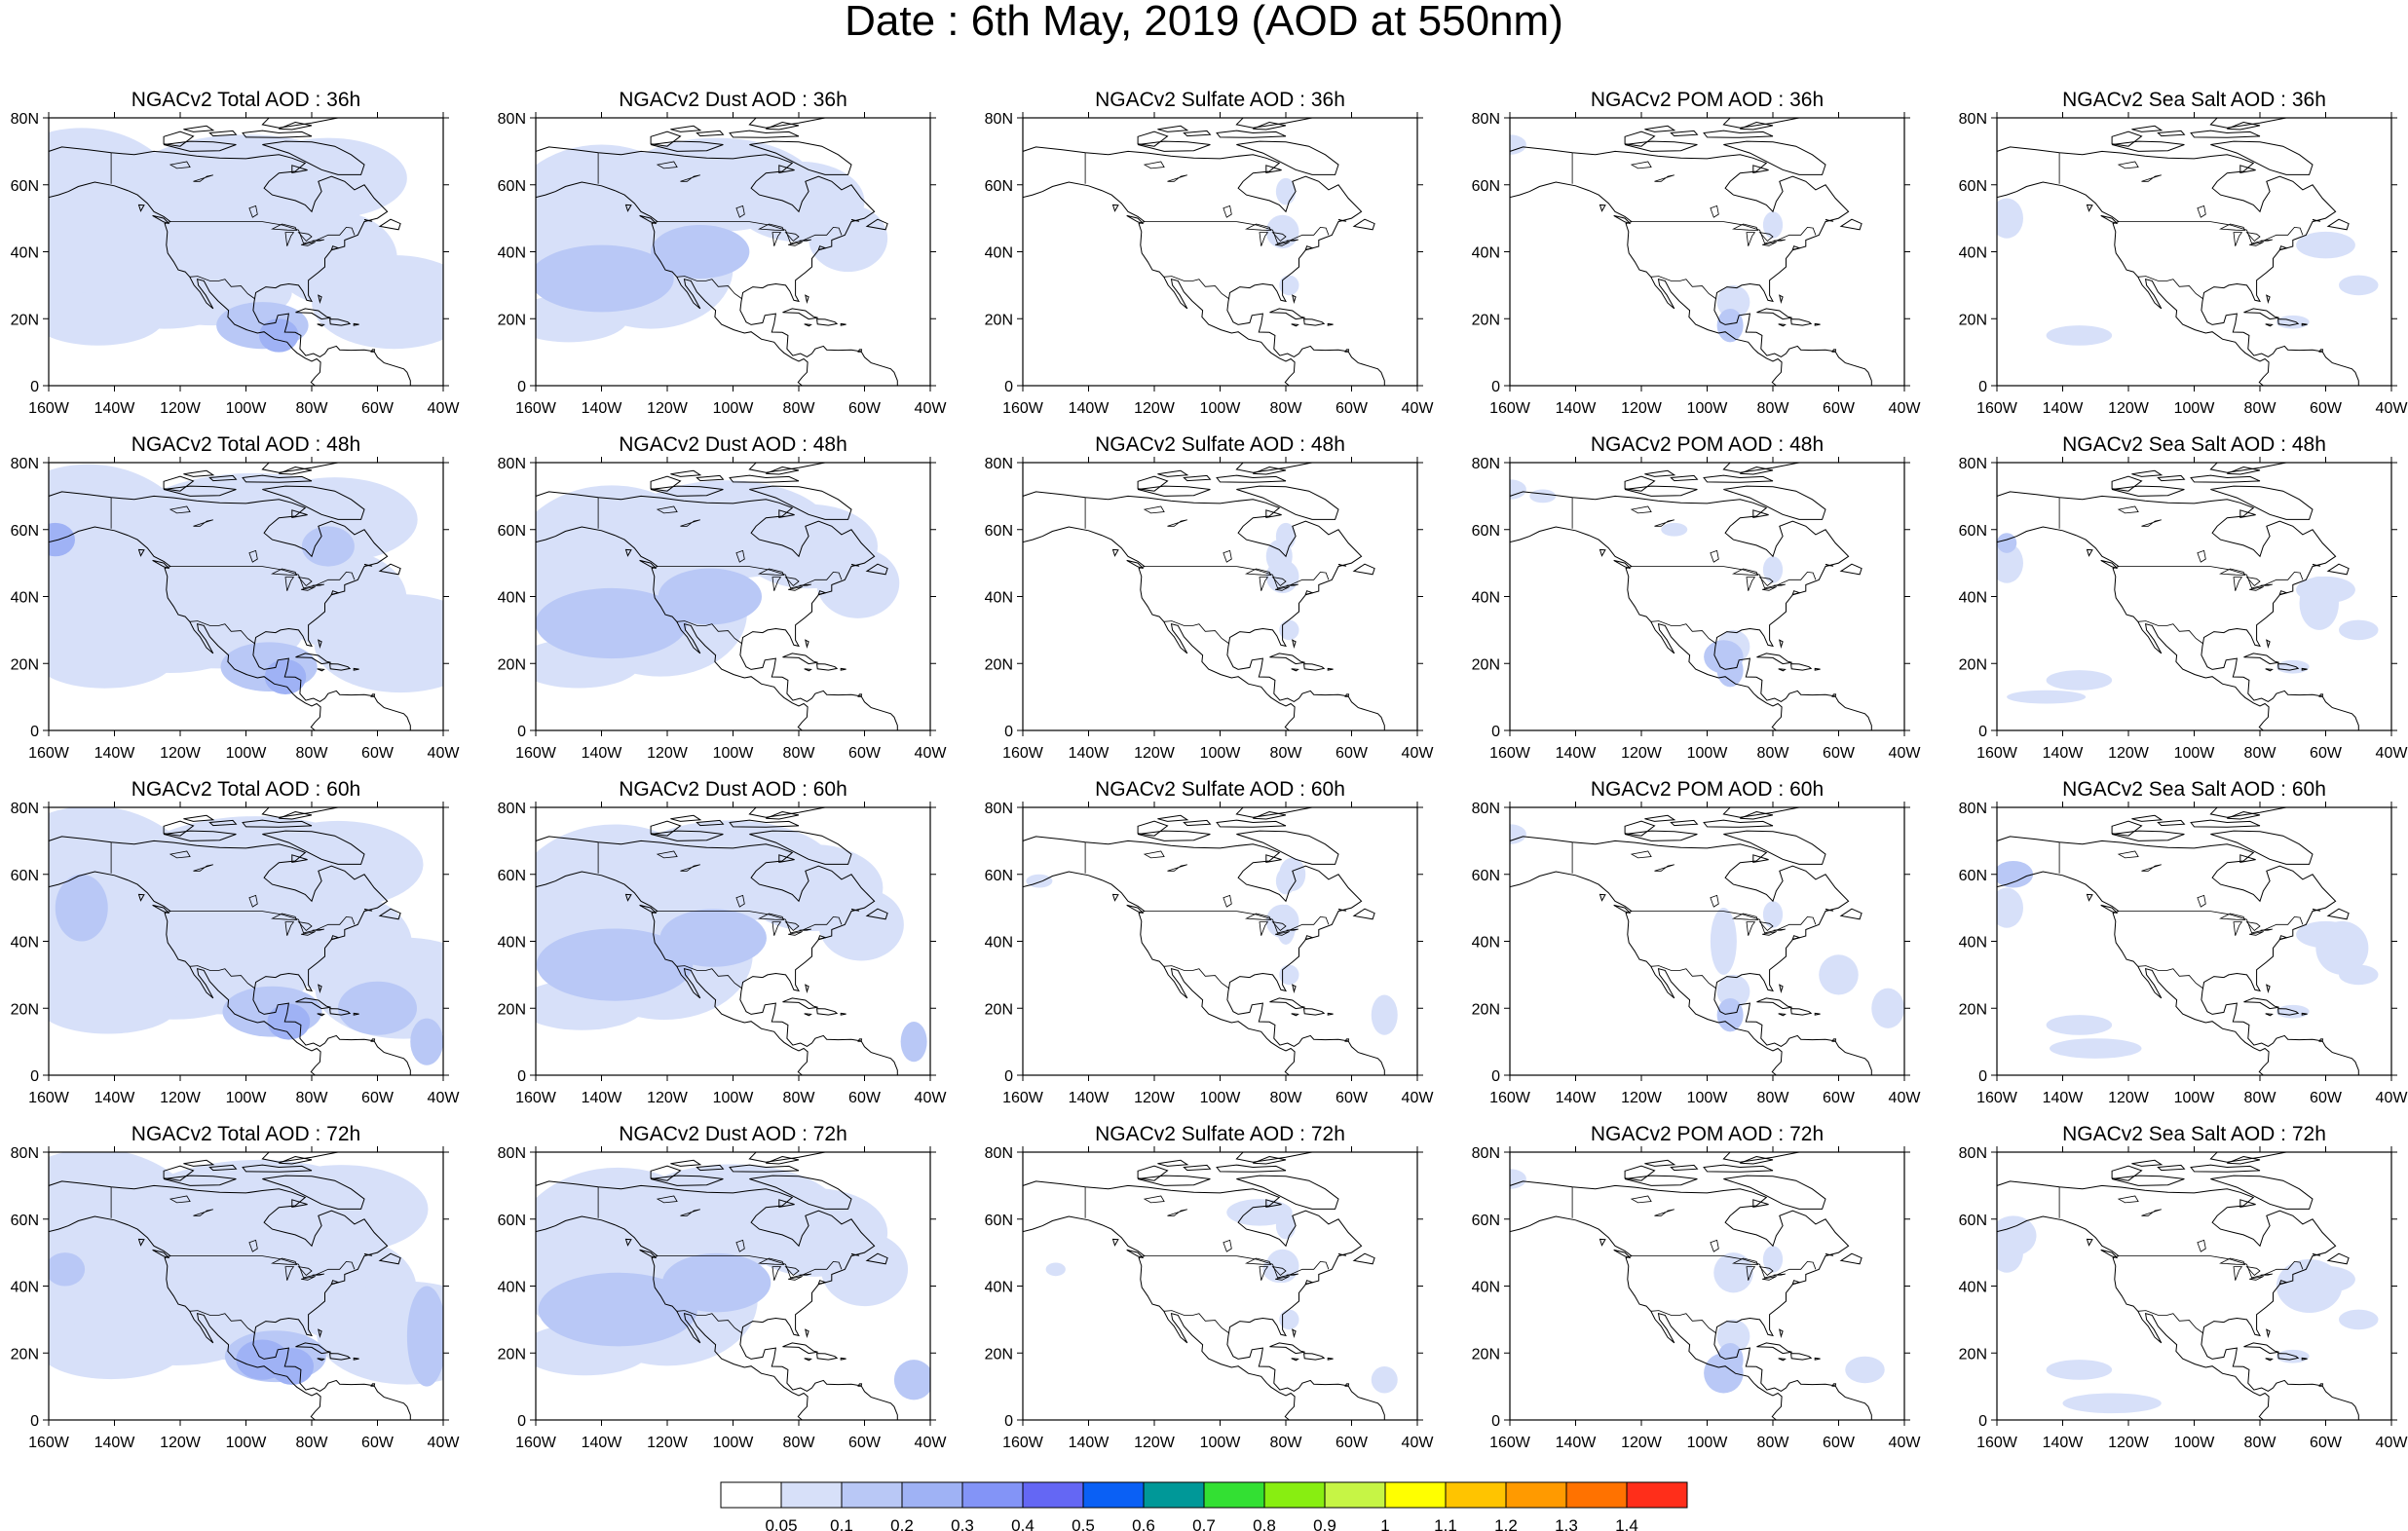  What do you see at coordinates (1159, 283) in the screenshot?
I see `west-coastline` at bounding box center [1159, 283].